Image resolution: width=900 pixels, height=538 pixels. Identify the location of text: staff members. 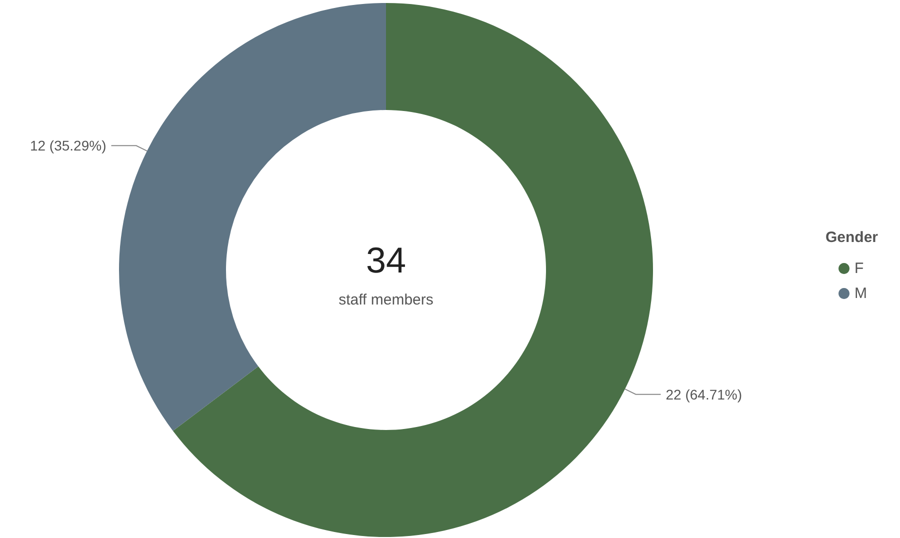
(386, 300).